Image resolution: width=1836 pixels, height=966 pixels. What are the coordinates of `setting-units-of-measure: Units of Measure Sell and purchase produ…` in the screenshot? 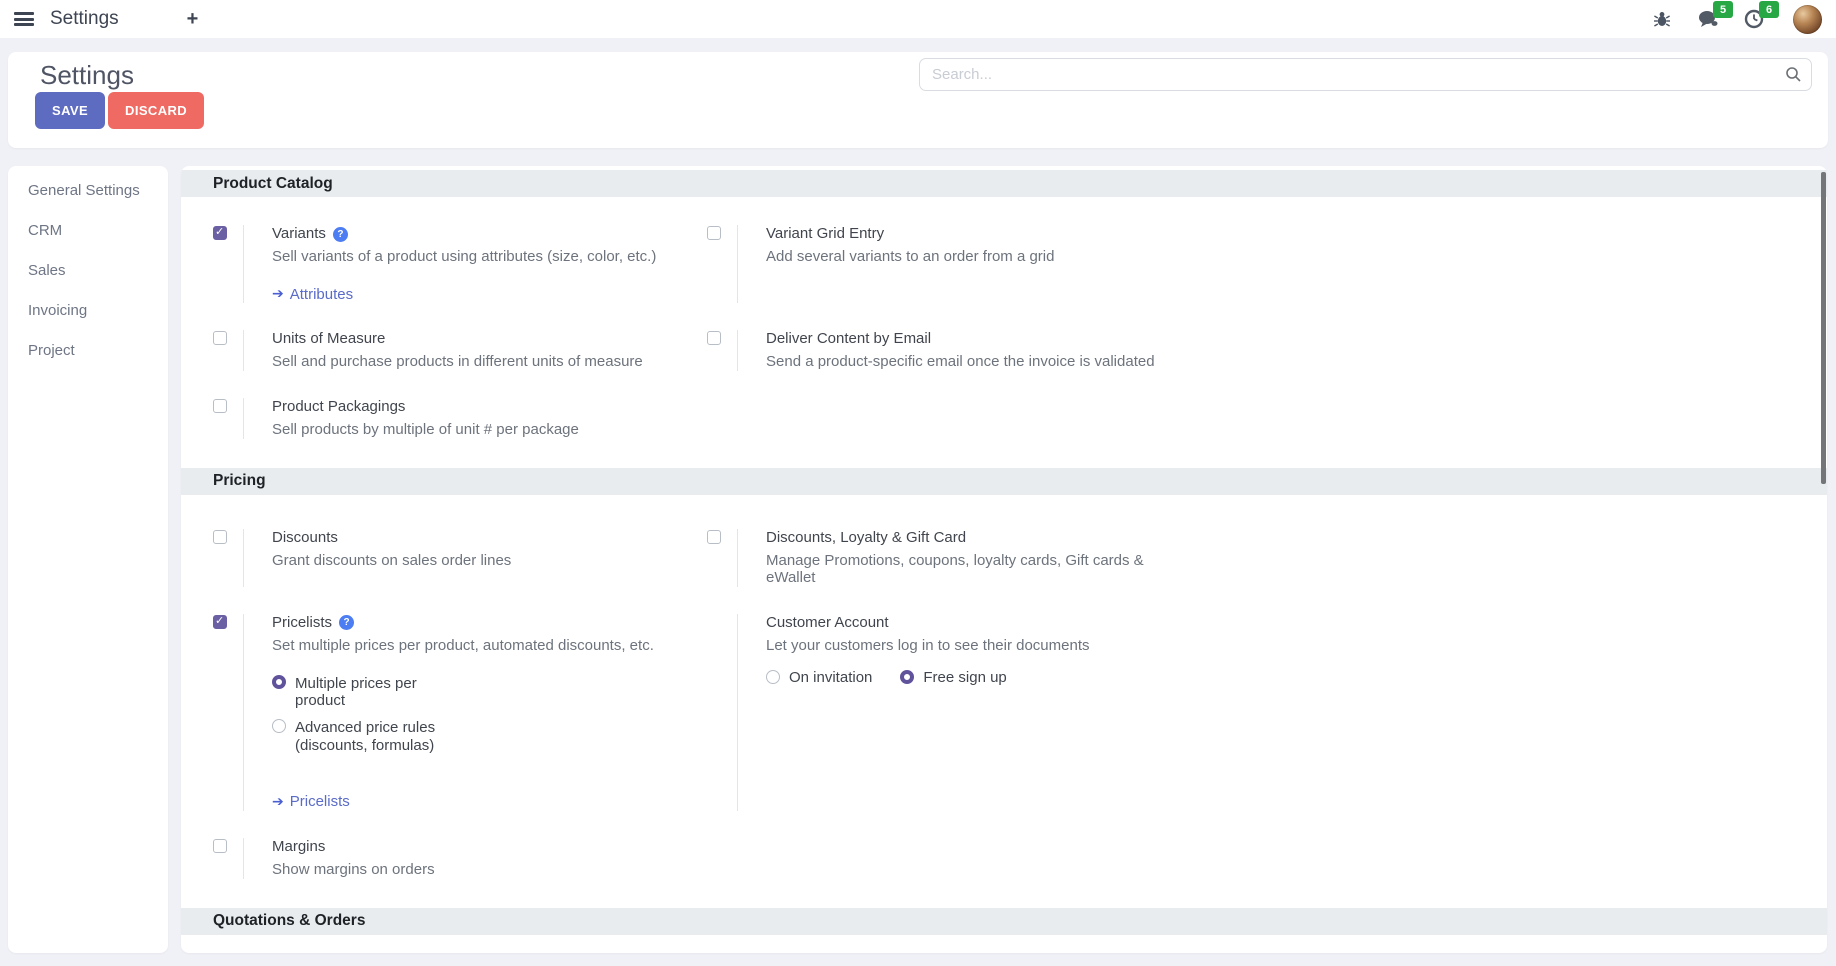 It's located at (460, 350).